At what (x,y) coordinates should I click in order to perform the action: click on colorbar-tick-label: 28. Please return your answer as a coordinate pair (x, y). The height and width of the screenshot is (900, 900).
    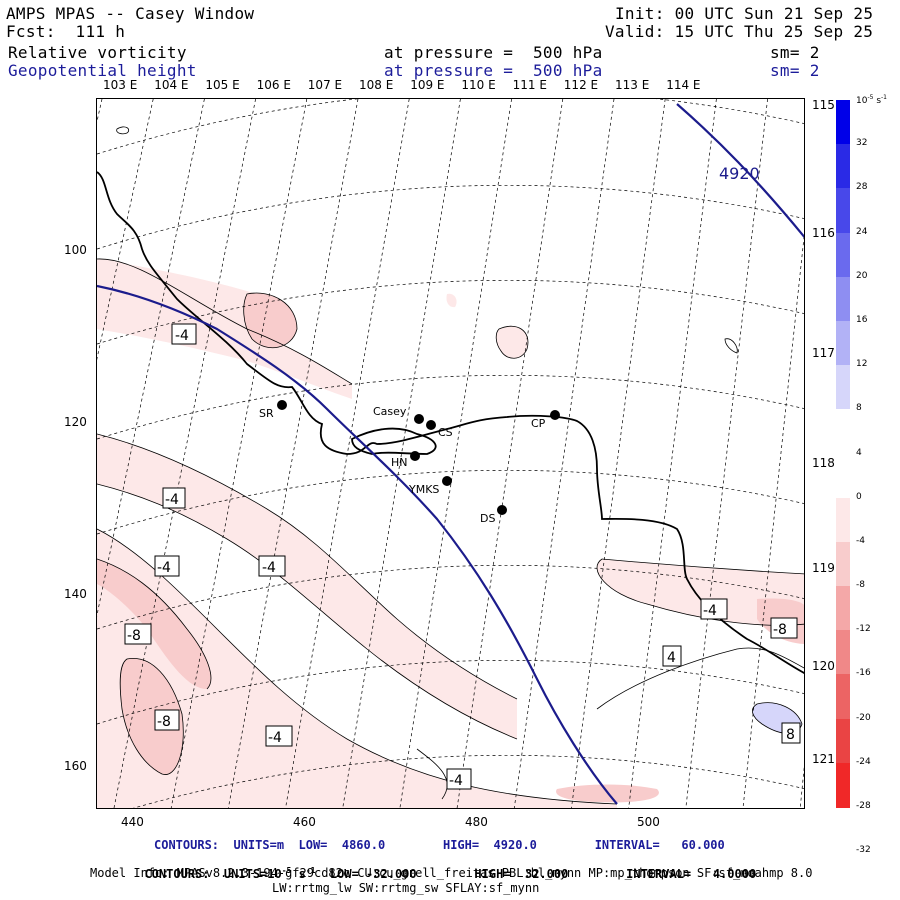
    Looking at the image, I should click on (862, 187).